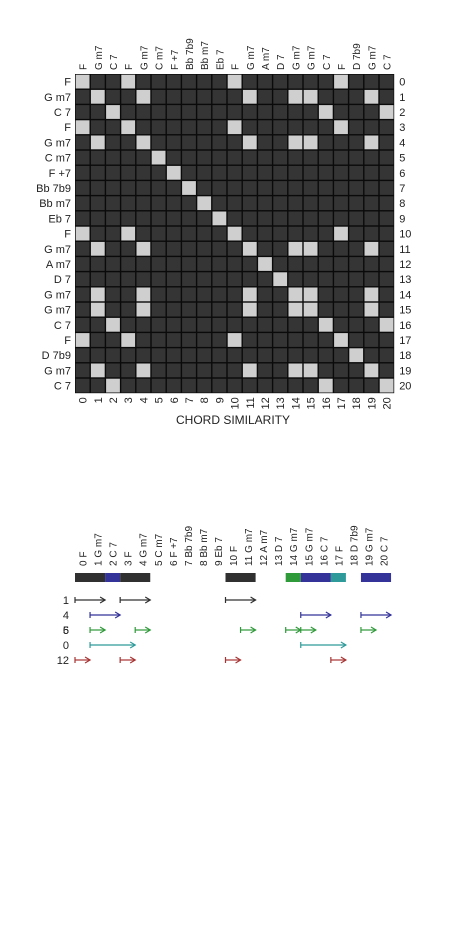 The width and height of the screenshot is (465, 950). Describe the element at coordinates (225, 631) in the screenshot. I see `timeline-arrow-rows: 1 4 65 0 12` at that location.